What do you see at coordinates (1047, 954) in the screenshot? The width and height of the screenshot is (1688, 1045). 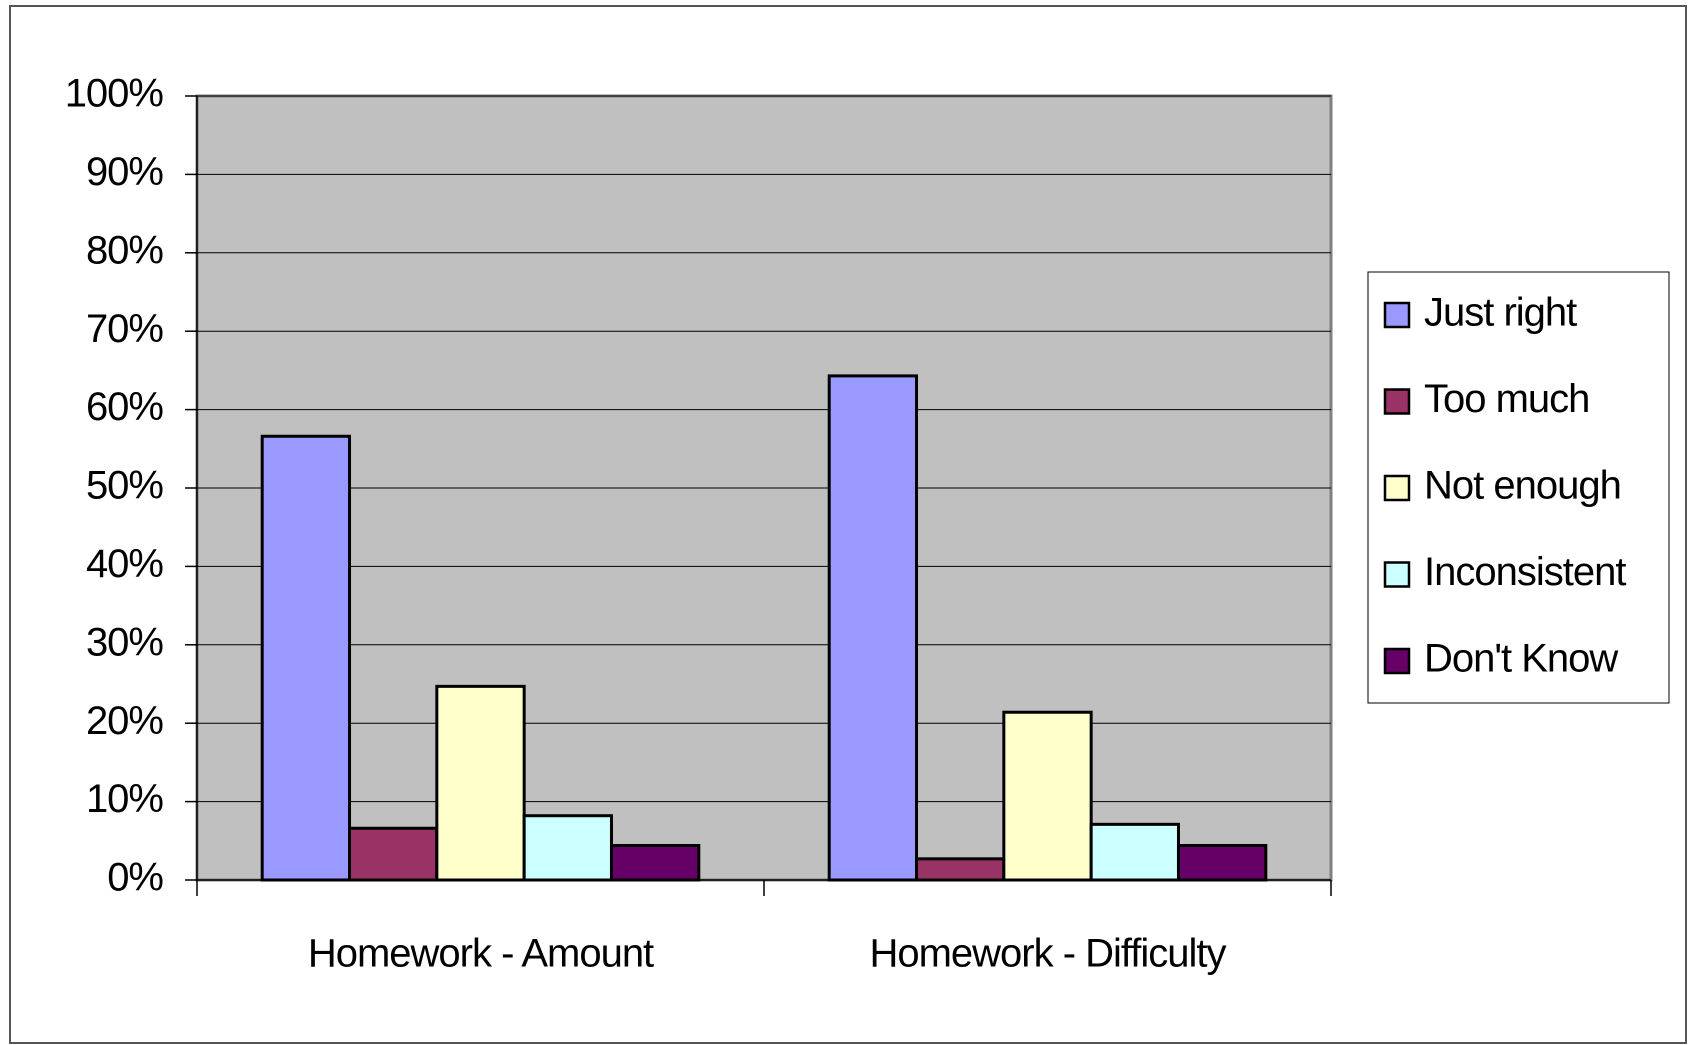 I see `x-tick-label: Homework - Difficulty` at bounding box center [1047, 954].